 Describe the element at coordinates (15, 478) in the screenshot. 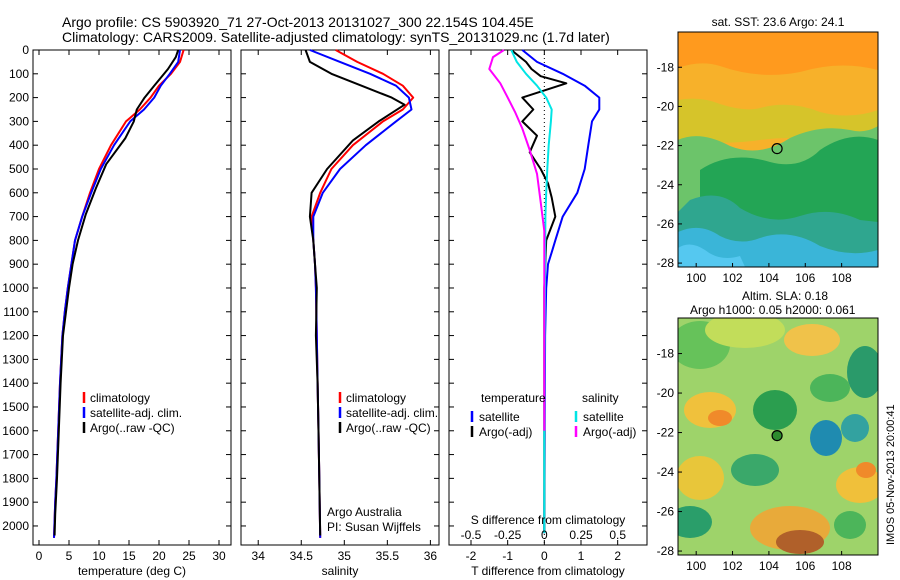

I see `y-tick-label: 1800` at that location.